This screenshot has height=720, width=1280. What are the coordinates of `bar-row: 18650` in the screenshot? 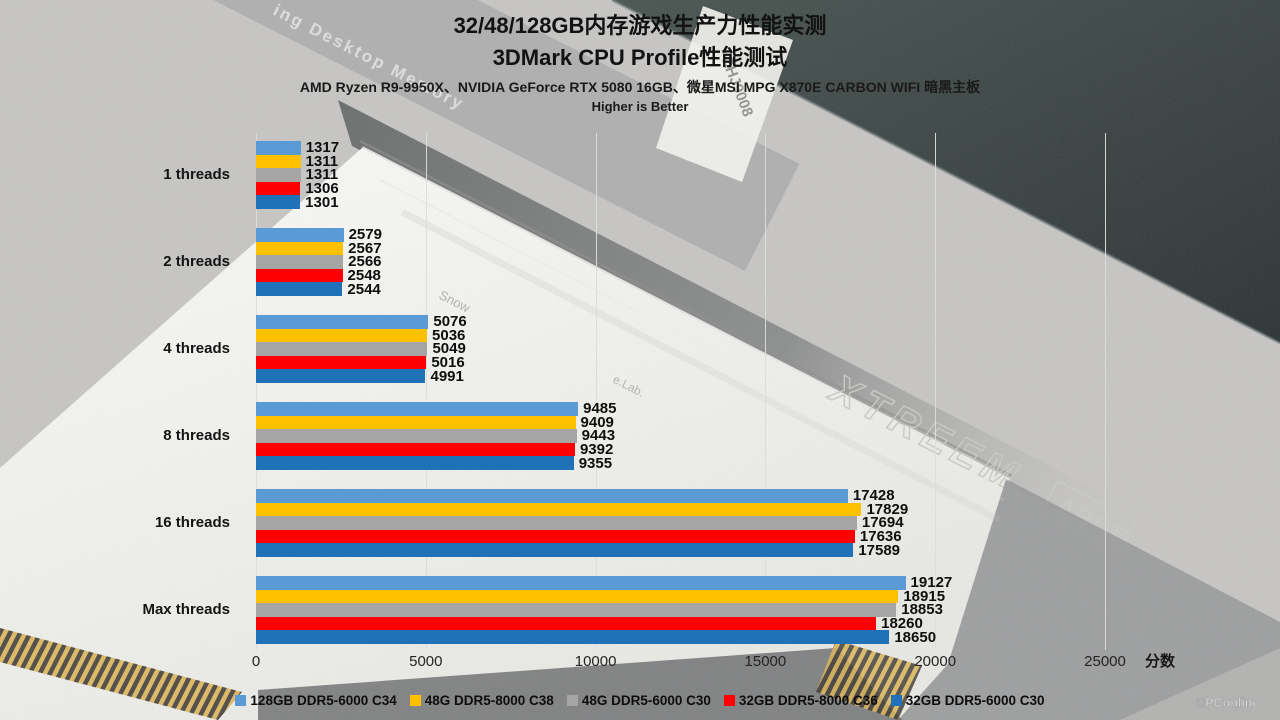 It's located at (680, 637).